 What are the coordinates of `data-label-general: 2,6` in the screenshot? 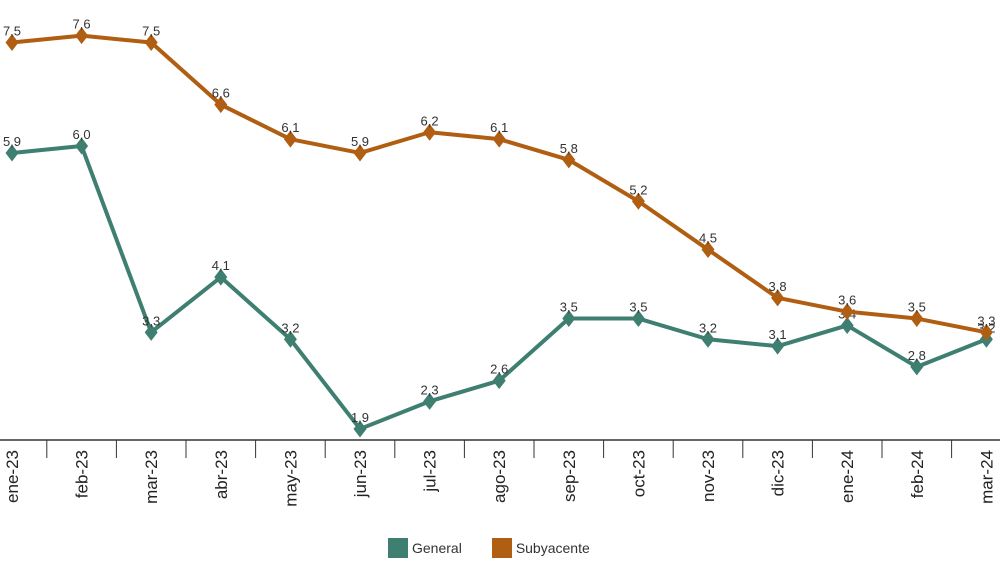 It's located at (499, 369).